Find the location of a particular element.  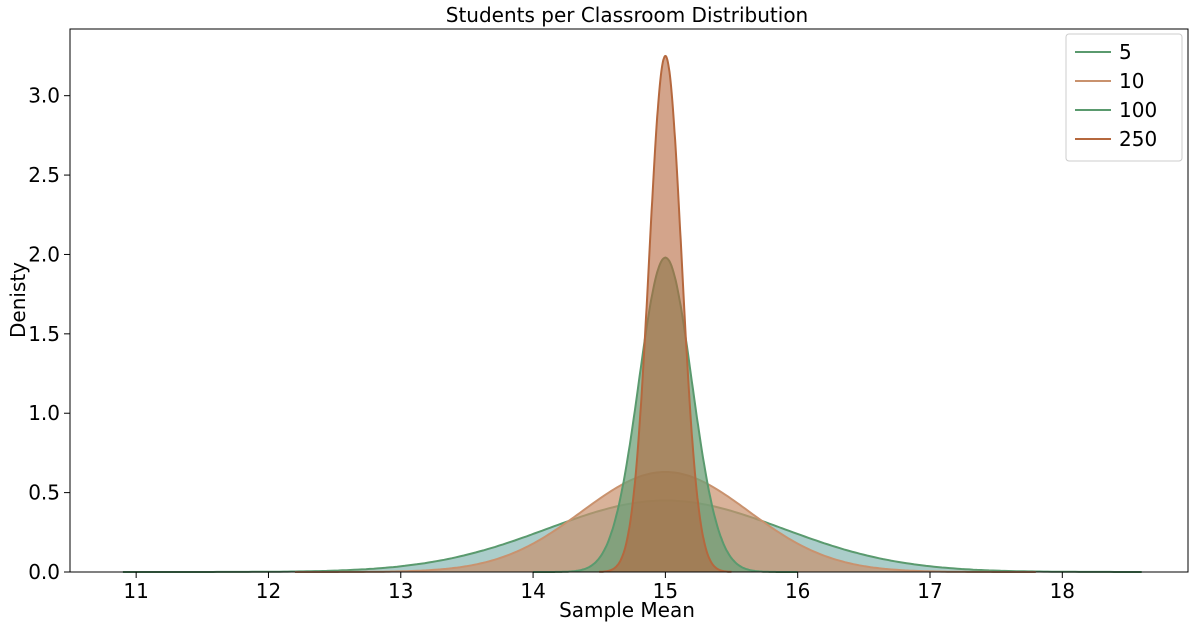

y-axis: 0.0 0.5 1.0 1.5 2.0 2.5 3.0 is located at coordinates (49, 334).